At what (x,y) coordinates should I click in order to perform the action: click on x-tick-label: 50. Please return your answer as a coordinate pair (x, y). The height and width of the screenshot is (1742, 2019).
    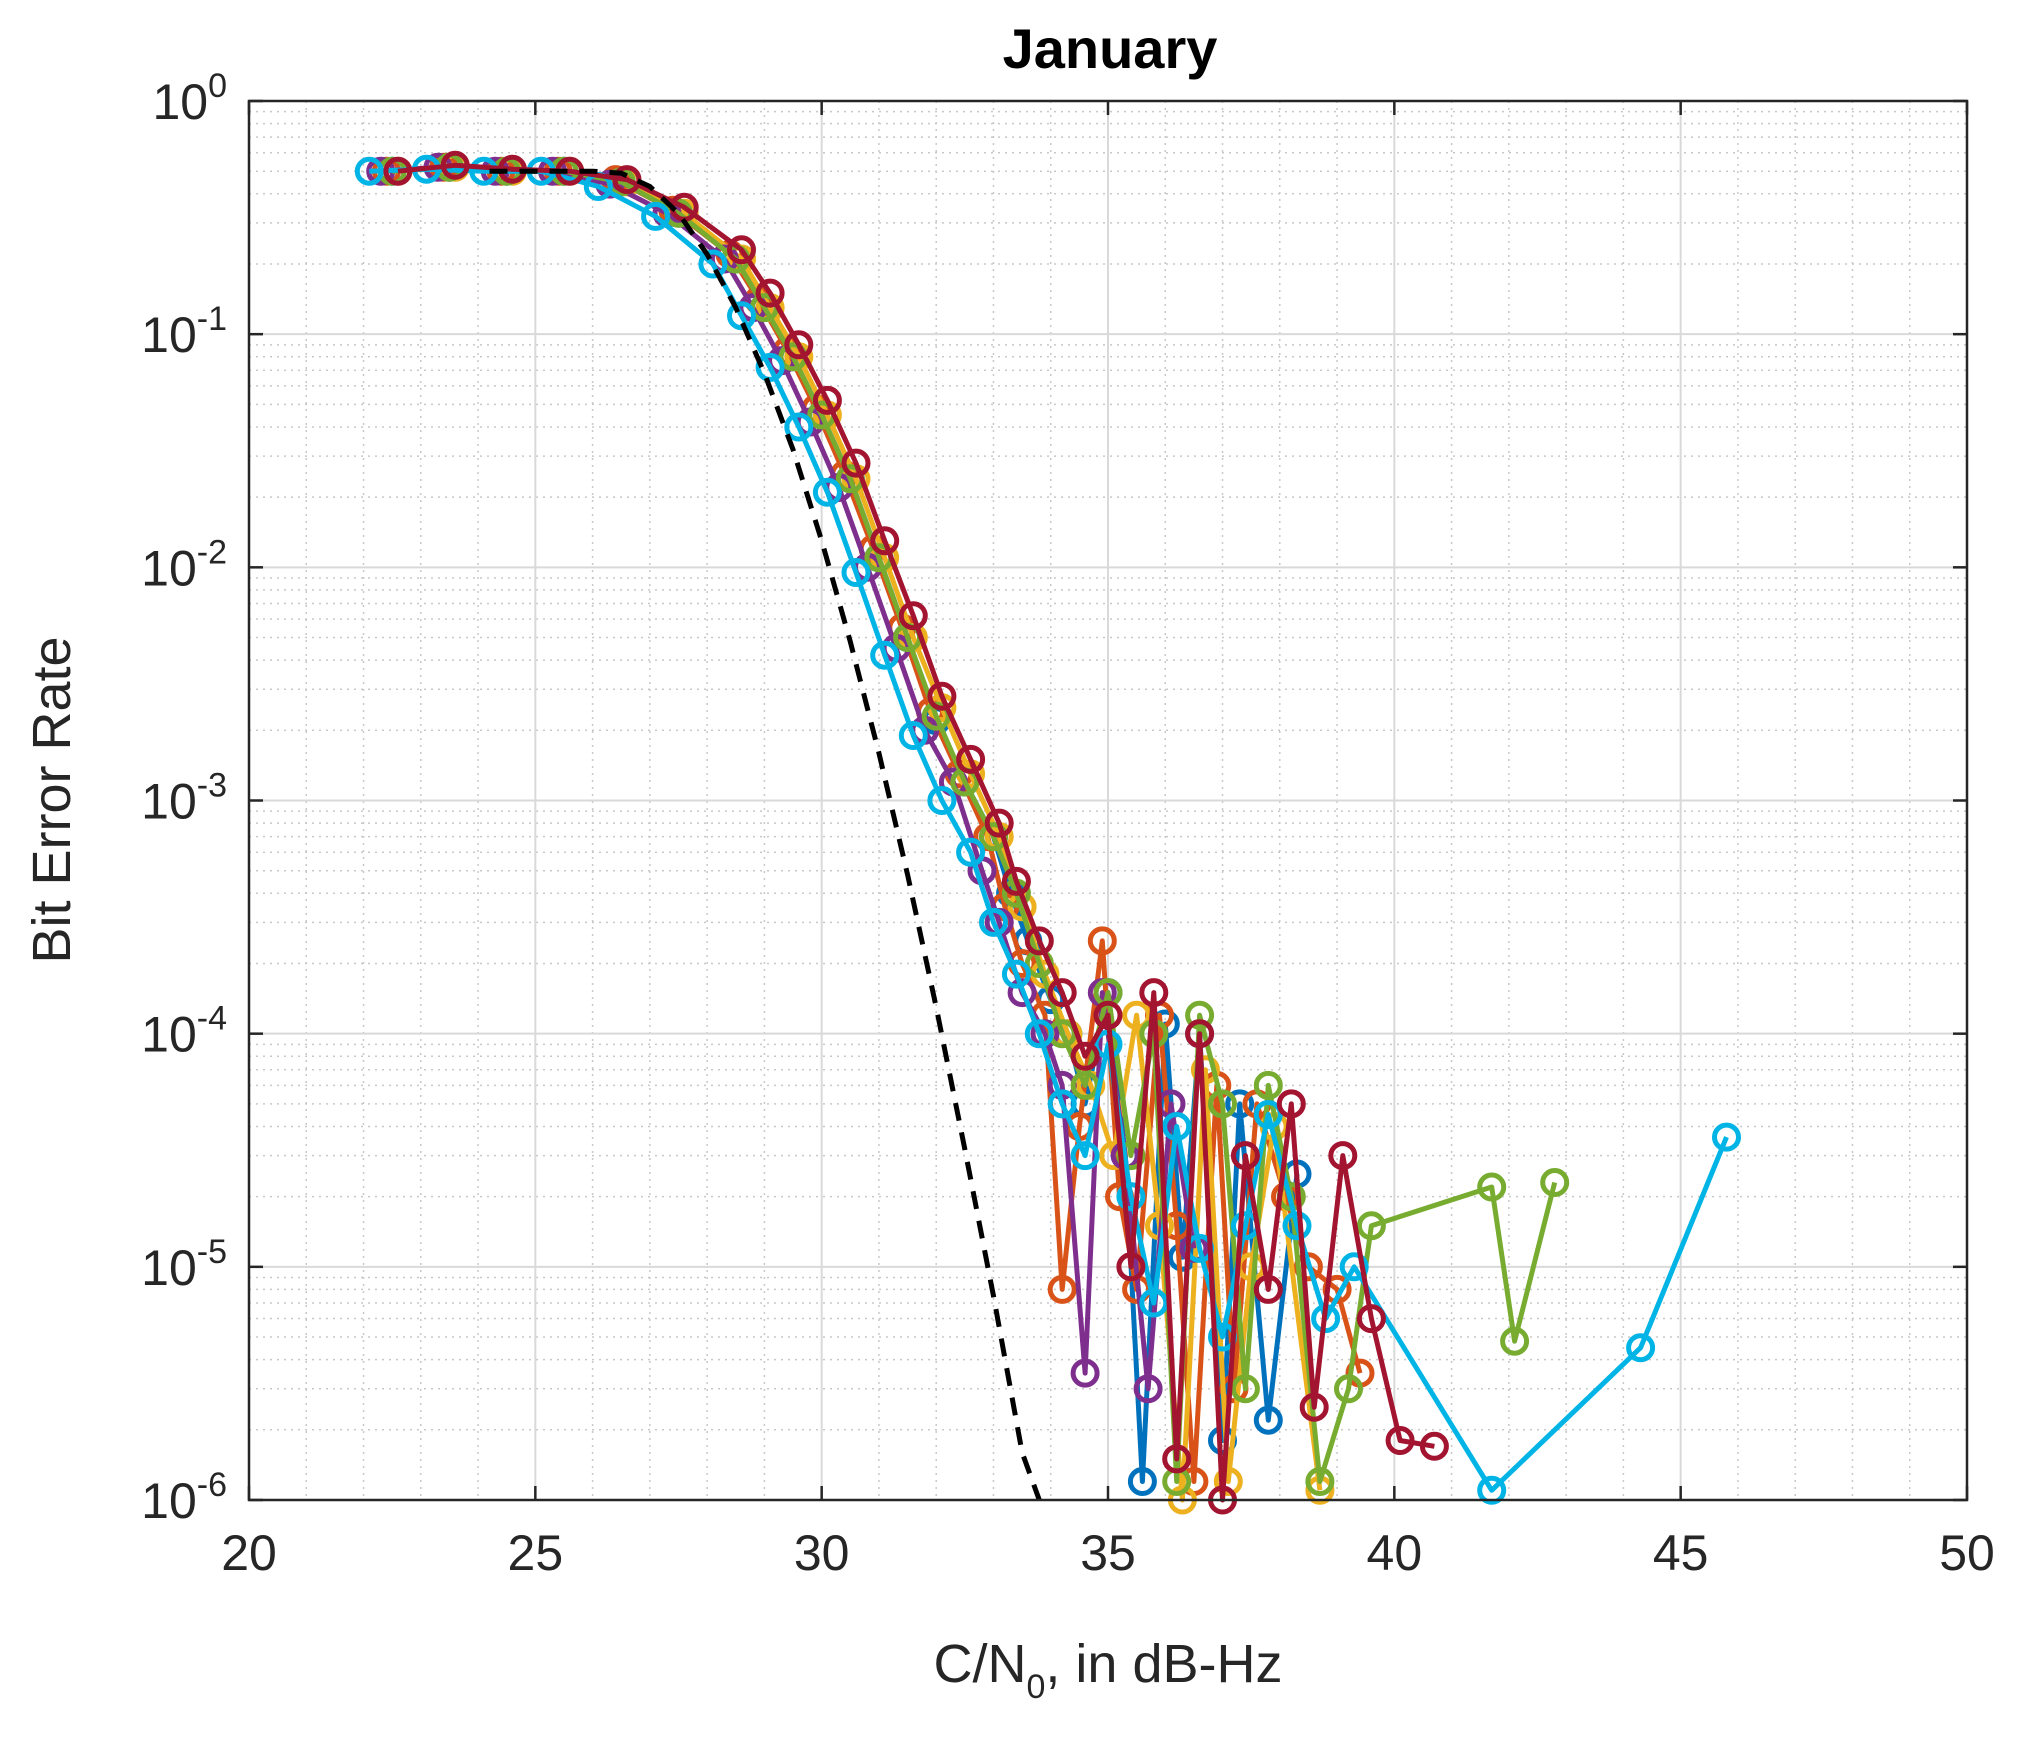
    Looking at the image, I should click on (1967, 1553).